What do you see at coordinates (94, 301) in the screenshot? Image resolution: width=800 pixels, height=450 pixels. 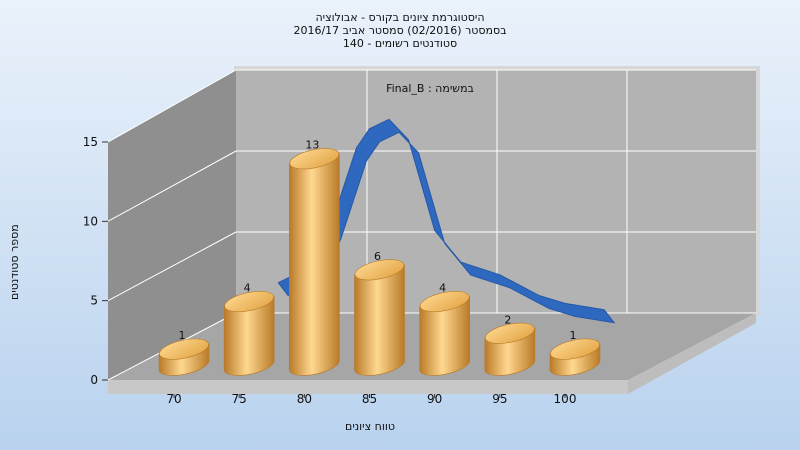 I see `y-tick-label: 5` at bounding box center [94, 301].